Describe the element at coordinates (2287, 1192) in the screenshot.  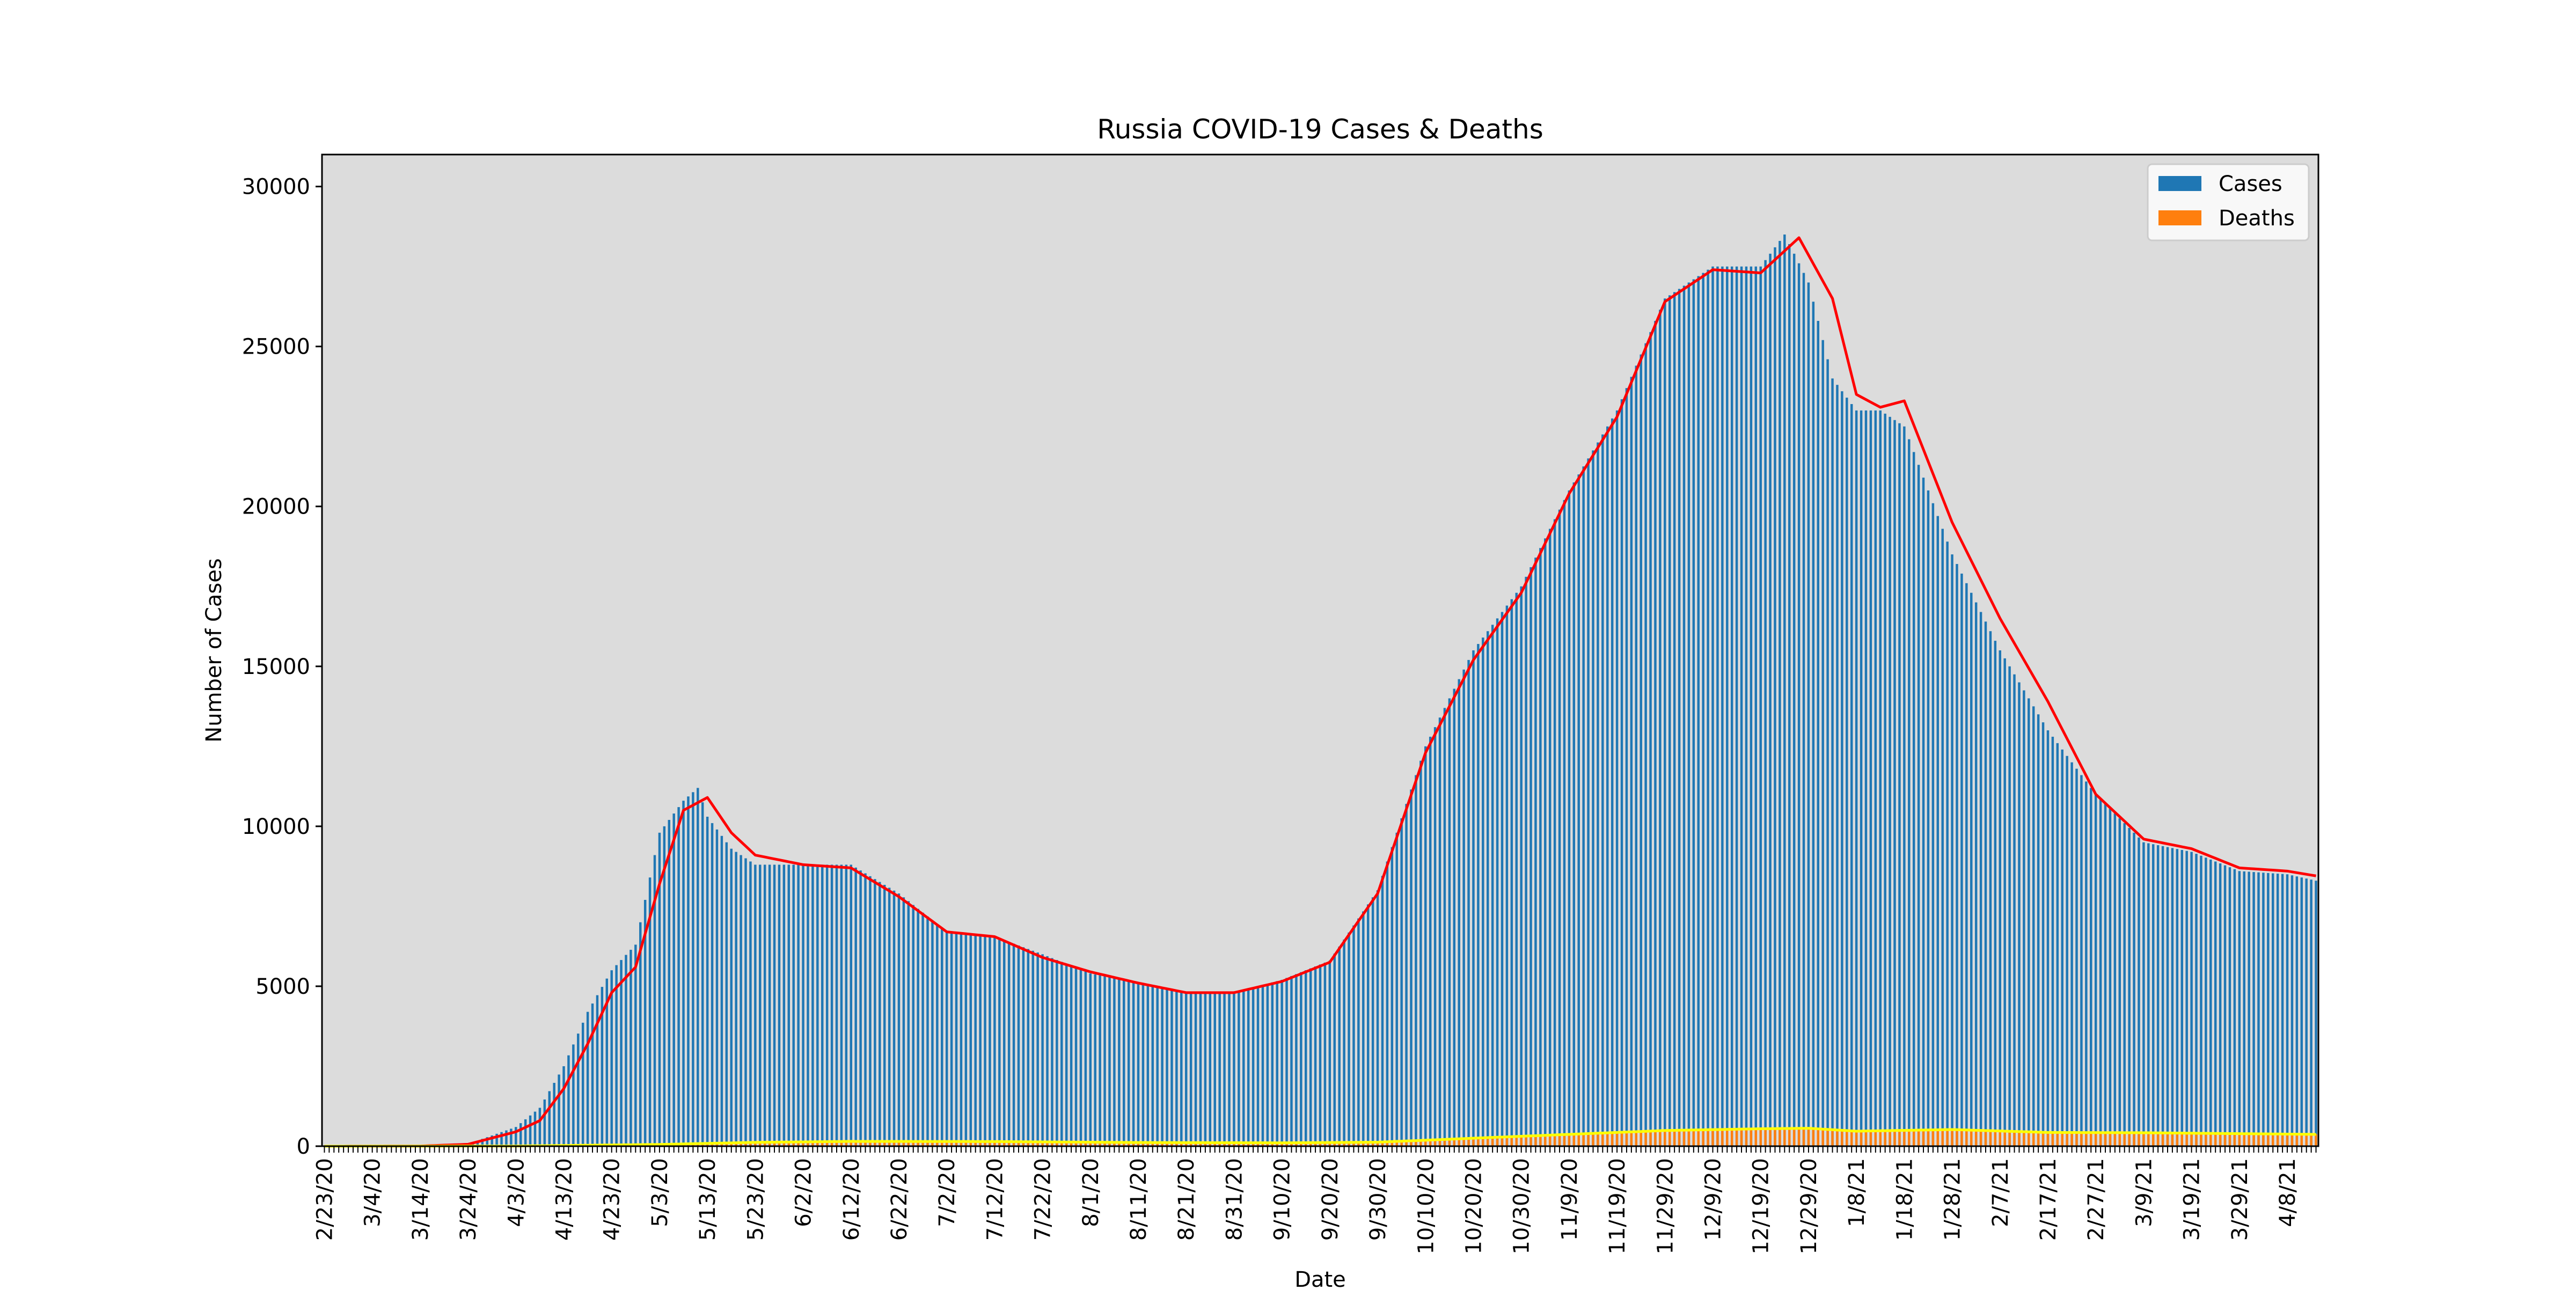
I see `x-tick-label: 4/8/21` at that location.